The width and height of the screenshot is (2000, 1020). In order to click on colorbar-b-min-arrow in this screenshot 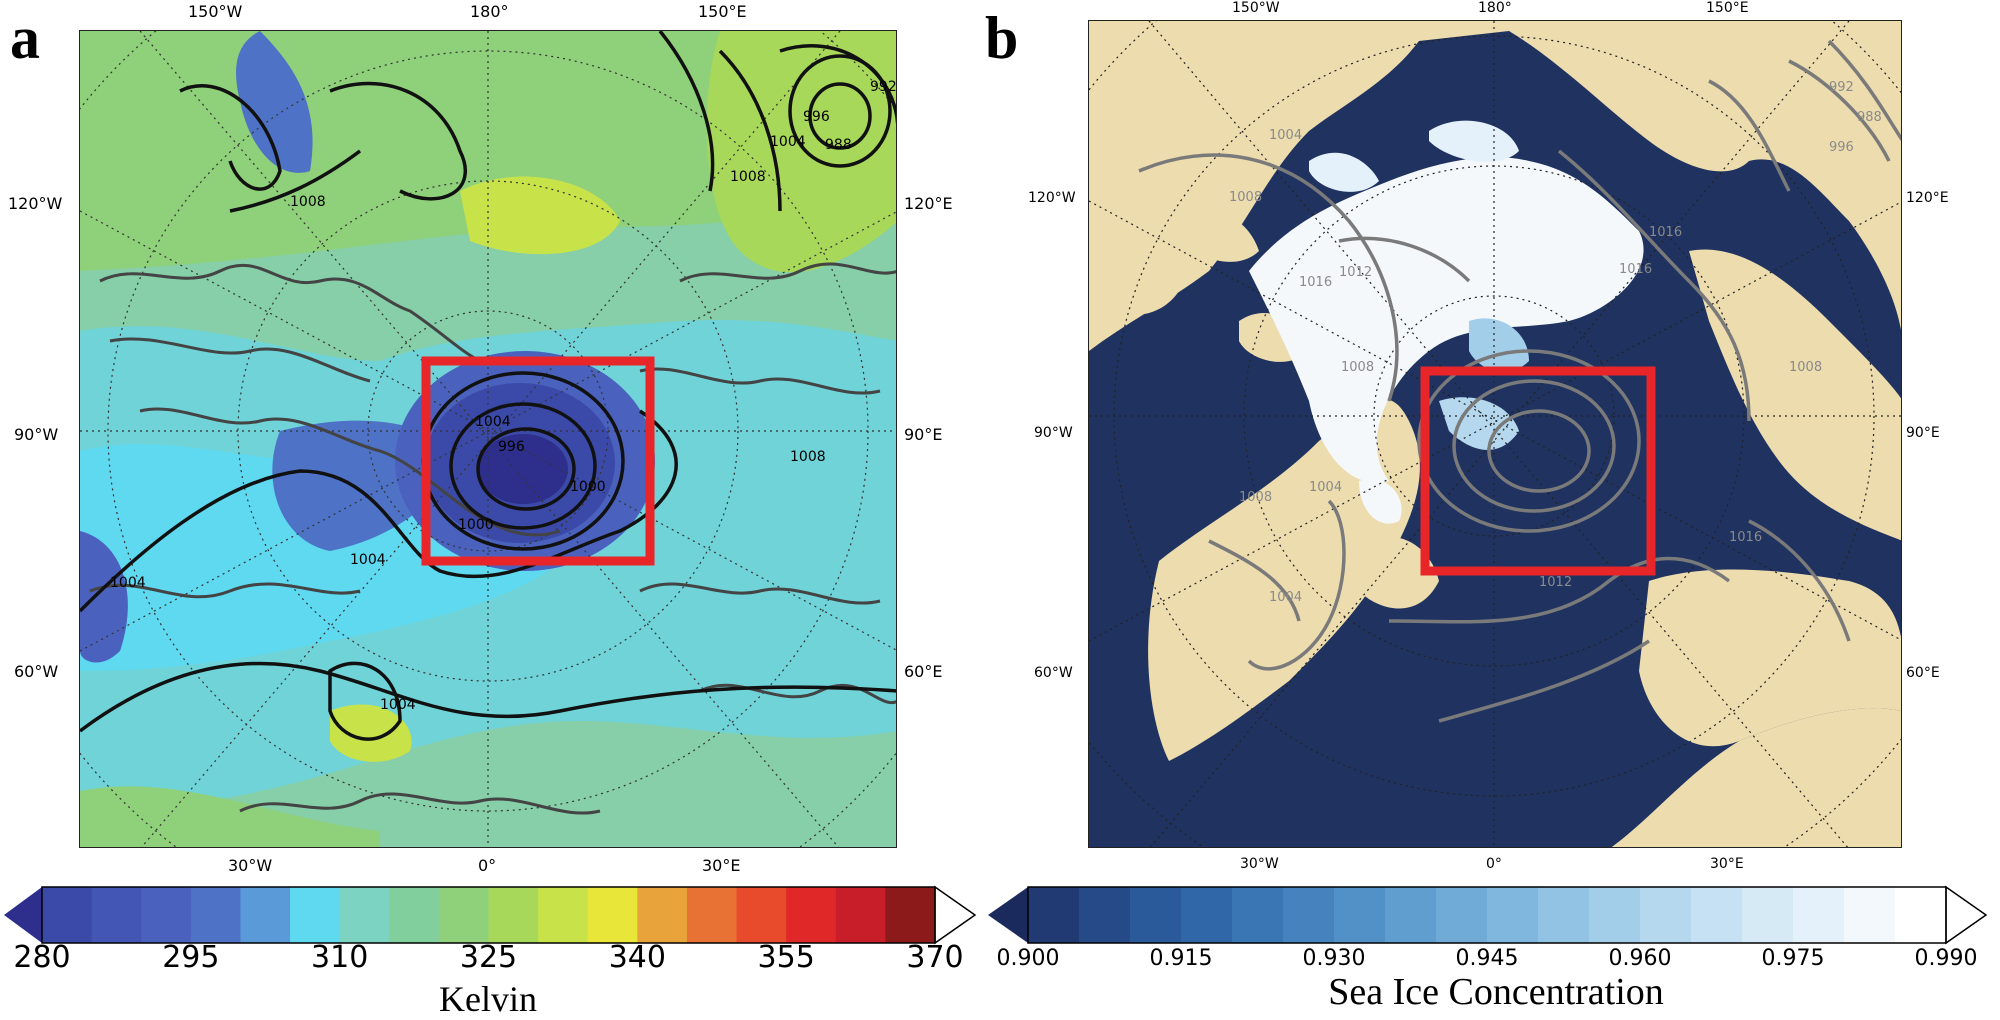, I will do `click(1008, 915)`.